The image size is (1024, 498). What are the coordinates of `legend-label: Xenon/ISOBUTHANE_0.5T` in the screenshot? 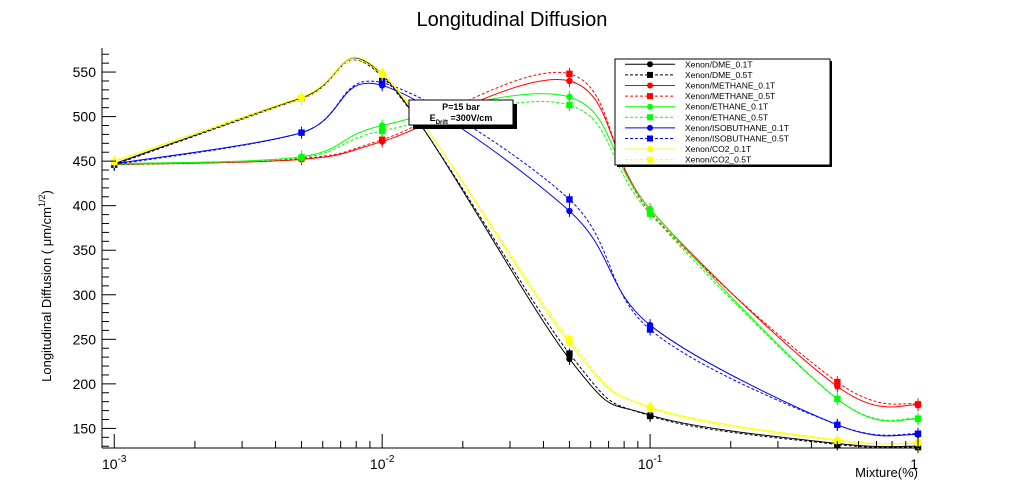 It's located at (737, 139).